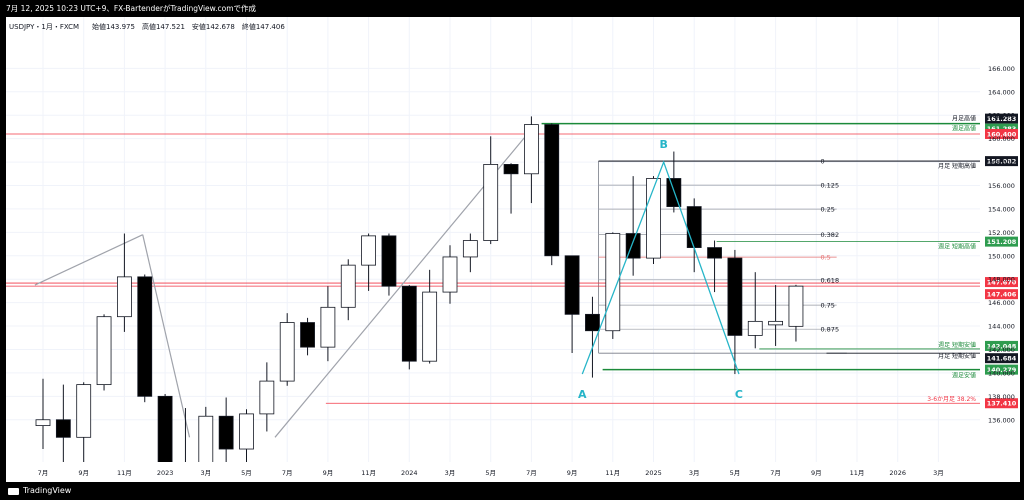 Image resolution: width=1024 pixels, height=500 pixels. What do you see at coordinates (957, 356) in the screenshot?
I see `level-label: 月足 短期安値` at bounding box center [957, 356].